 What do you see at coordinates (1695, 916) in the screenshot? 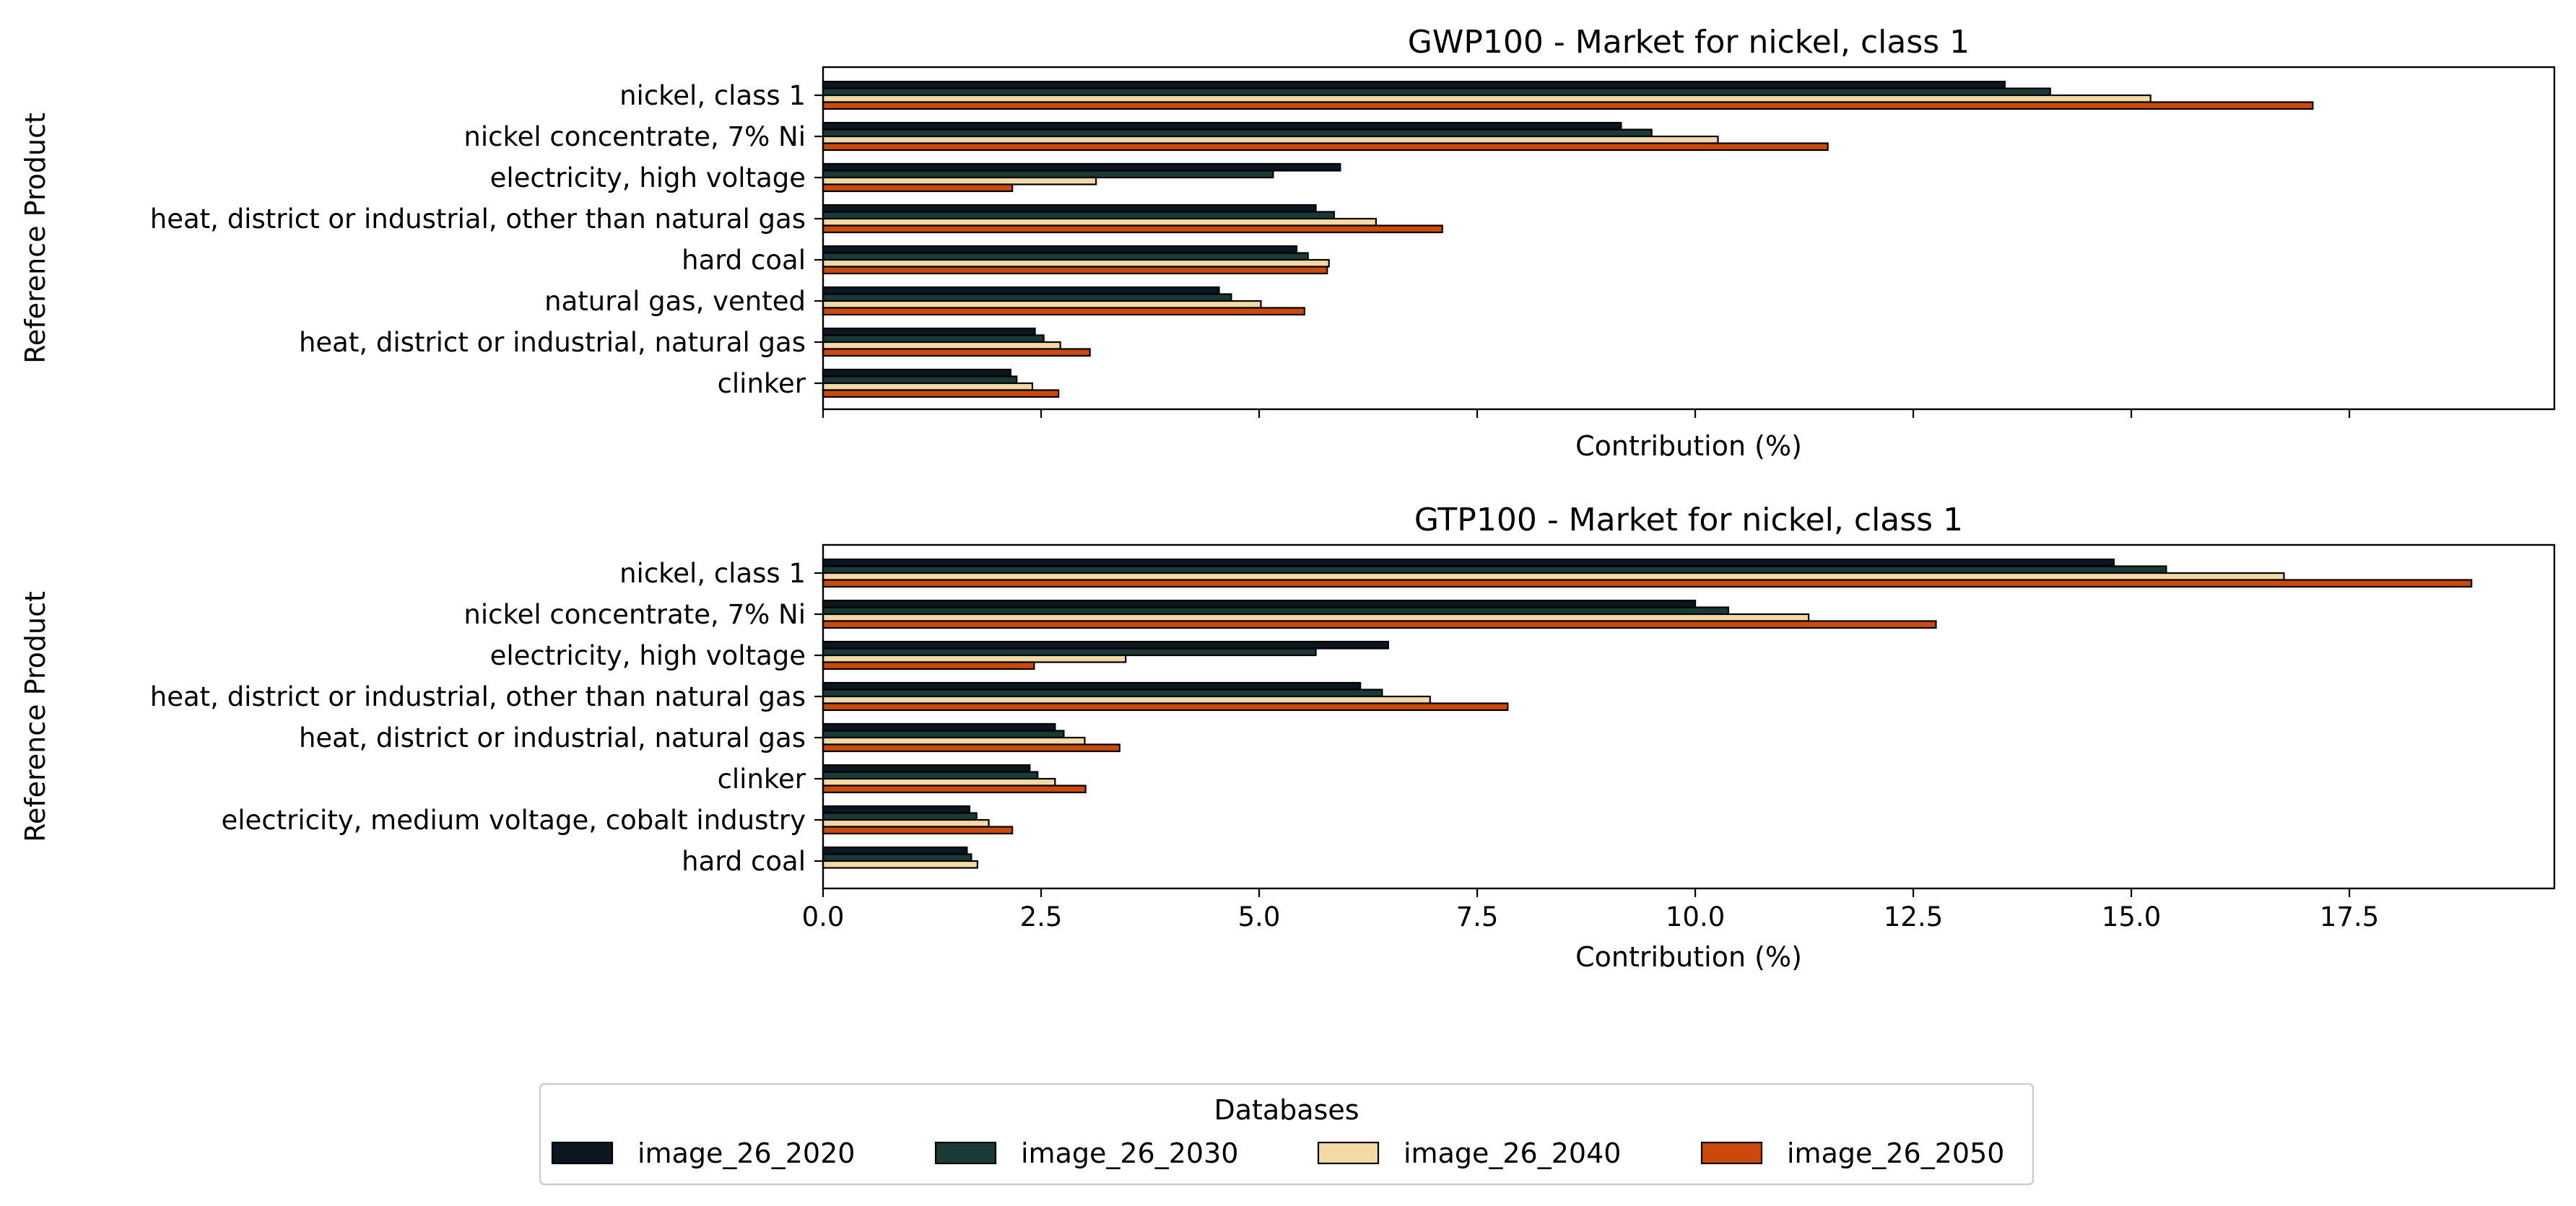
I see `x-tick-label: 10.0` at bounding box center [1695, 916].